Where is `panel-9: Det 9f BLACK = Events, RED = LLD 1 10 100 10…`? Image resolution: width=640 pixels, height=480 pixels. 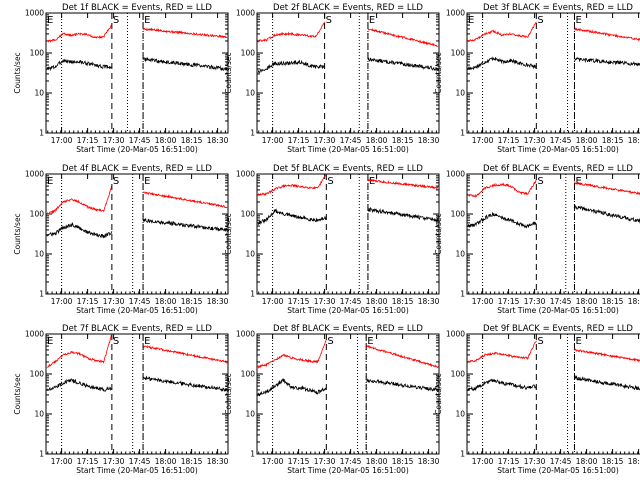 panel-9: Det 9f BLACK = Events, RED = LLD 1 10 100 10… is located at coordinates (537, 399).